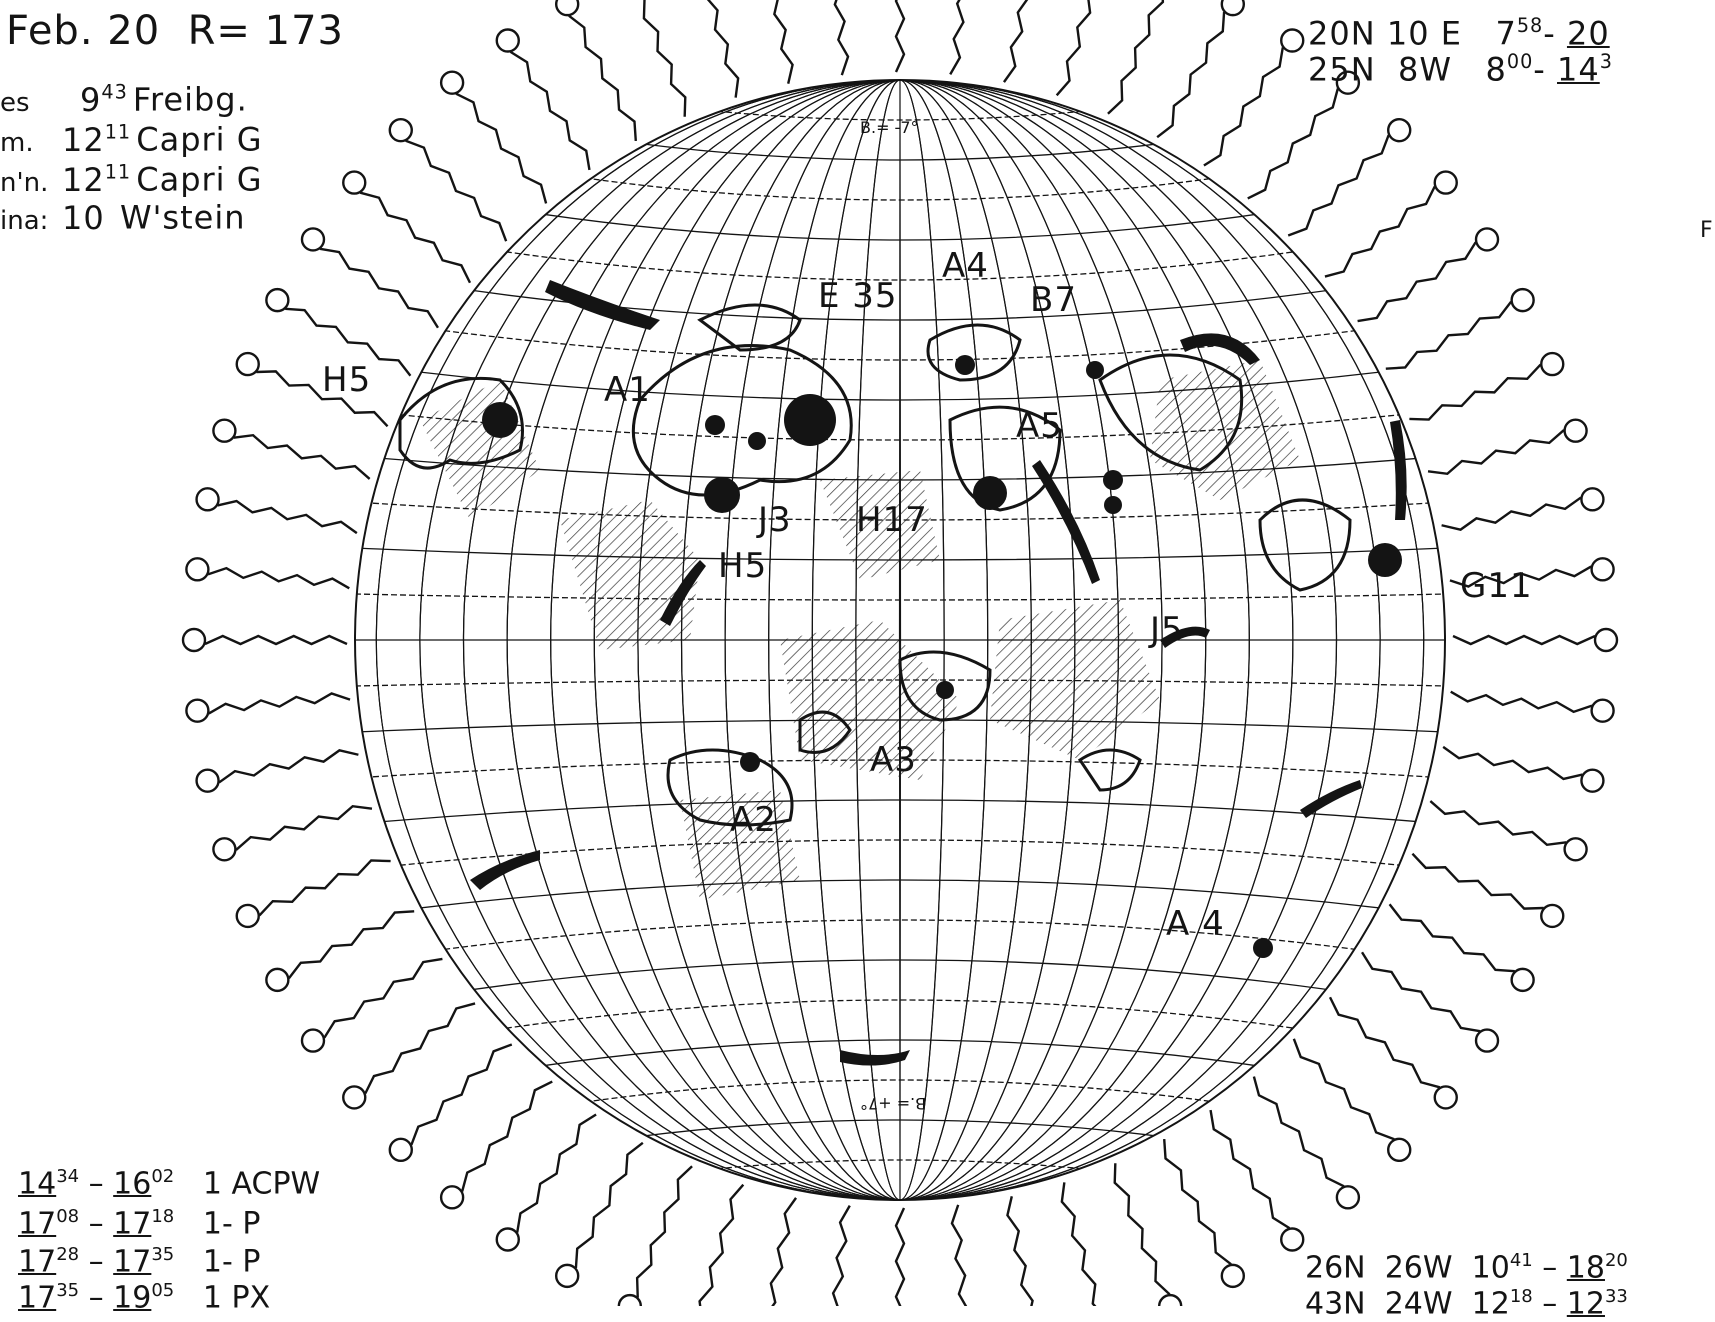 The width and height of the screenshot is (1715, 1322). Describe the element at coordinates (1460, 69) in the screenshot. I see `table-row: 25N 8W 800- 143` at that location.